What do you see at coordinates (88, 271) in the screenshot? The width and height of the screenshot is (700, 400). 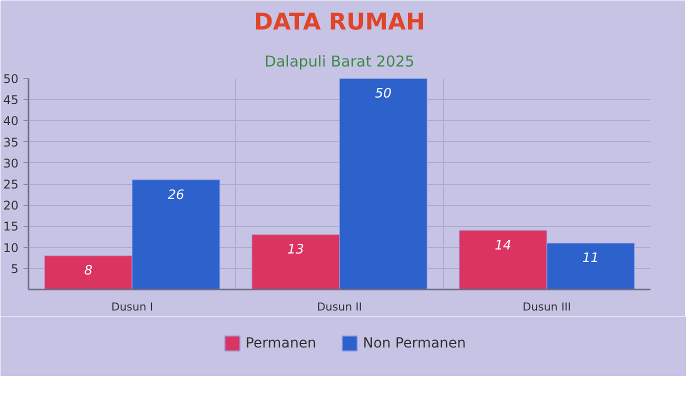 I see `data-label: 8` at bounding box center [88, 271].